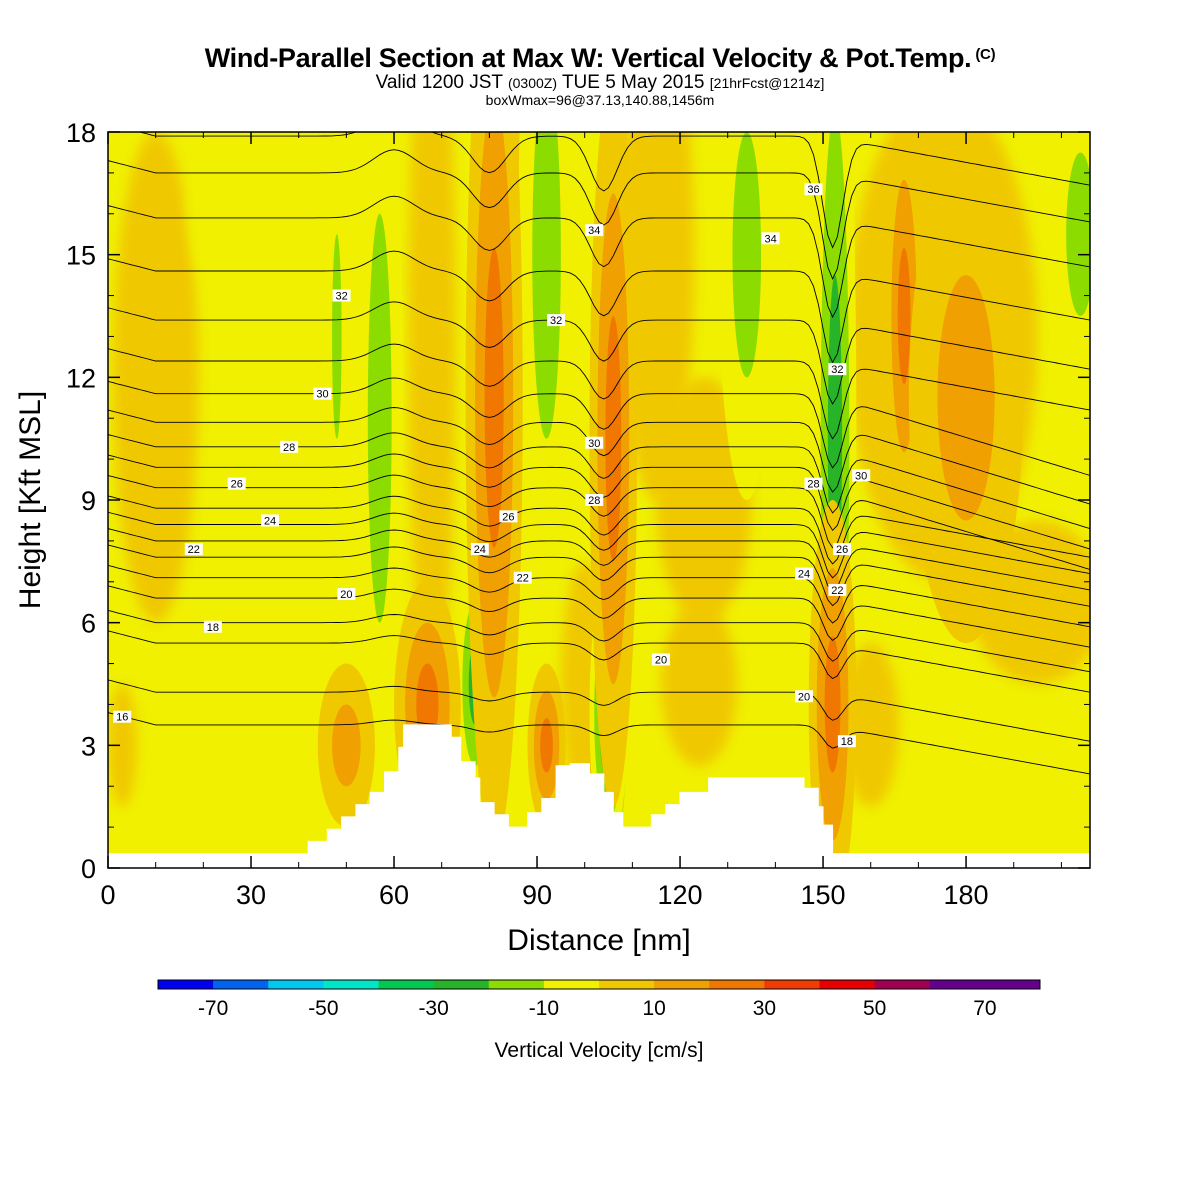 The width and height of the screenshot is (1200, 1200). Describe the element at coordinates (599, 796) in the screenshot. I see `terrain` at that location.